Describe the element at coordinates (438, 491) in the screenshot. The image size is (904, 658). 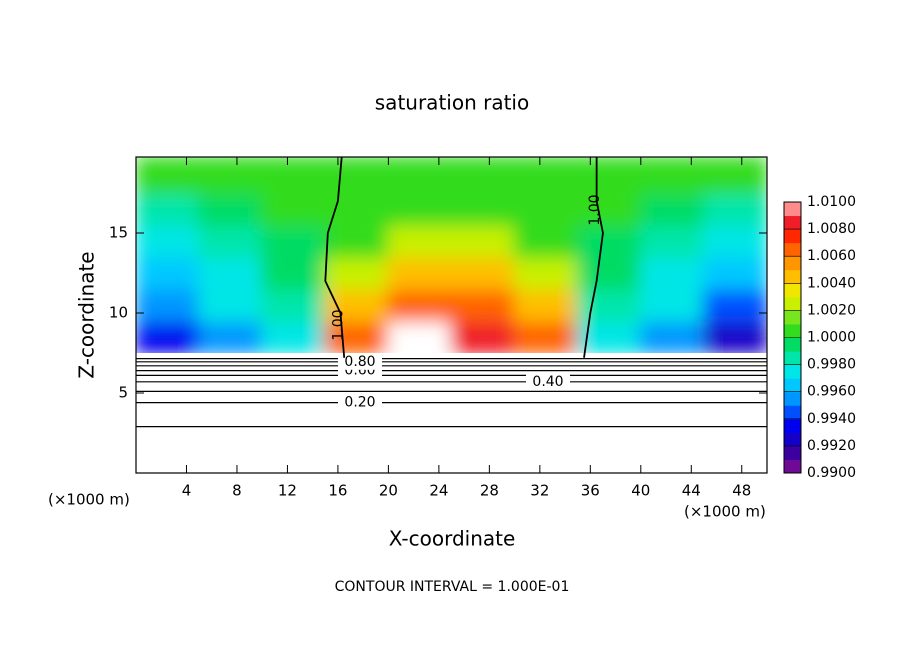
I see `x-tick-label: 24` at that location.